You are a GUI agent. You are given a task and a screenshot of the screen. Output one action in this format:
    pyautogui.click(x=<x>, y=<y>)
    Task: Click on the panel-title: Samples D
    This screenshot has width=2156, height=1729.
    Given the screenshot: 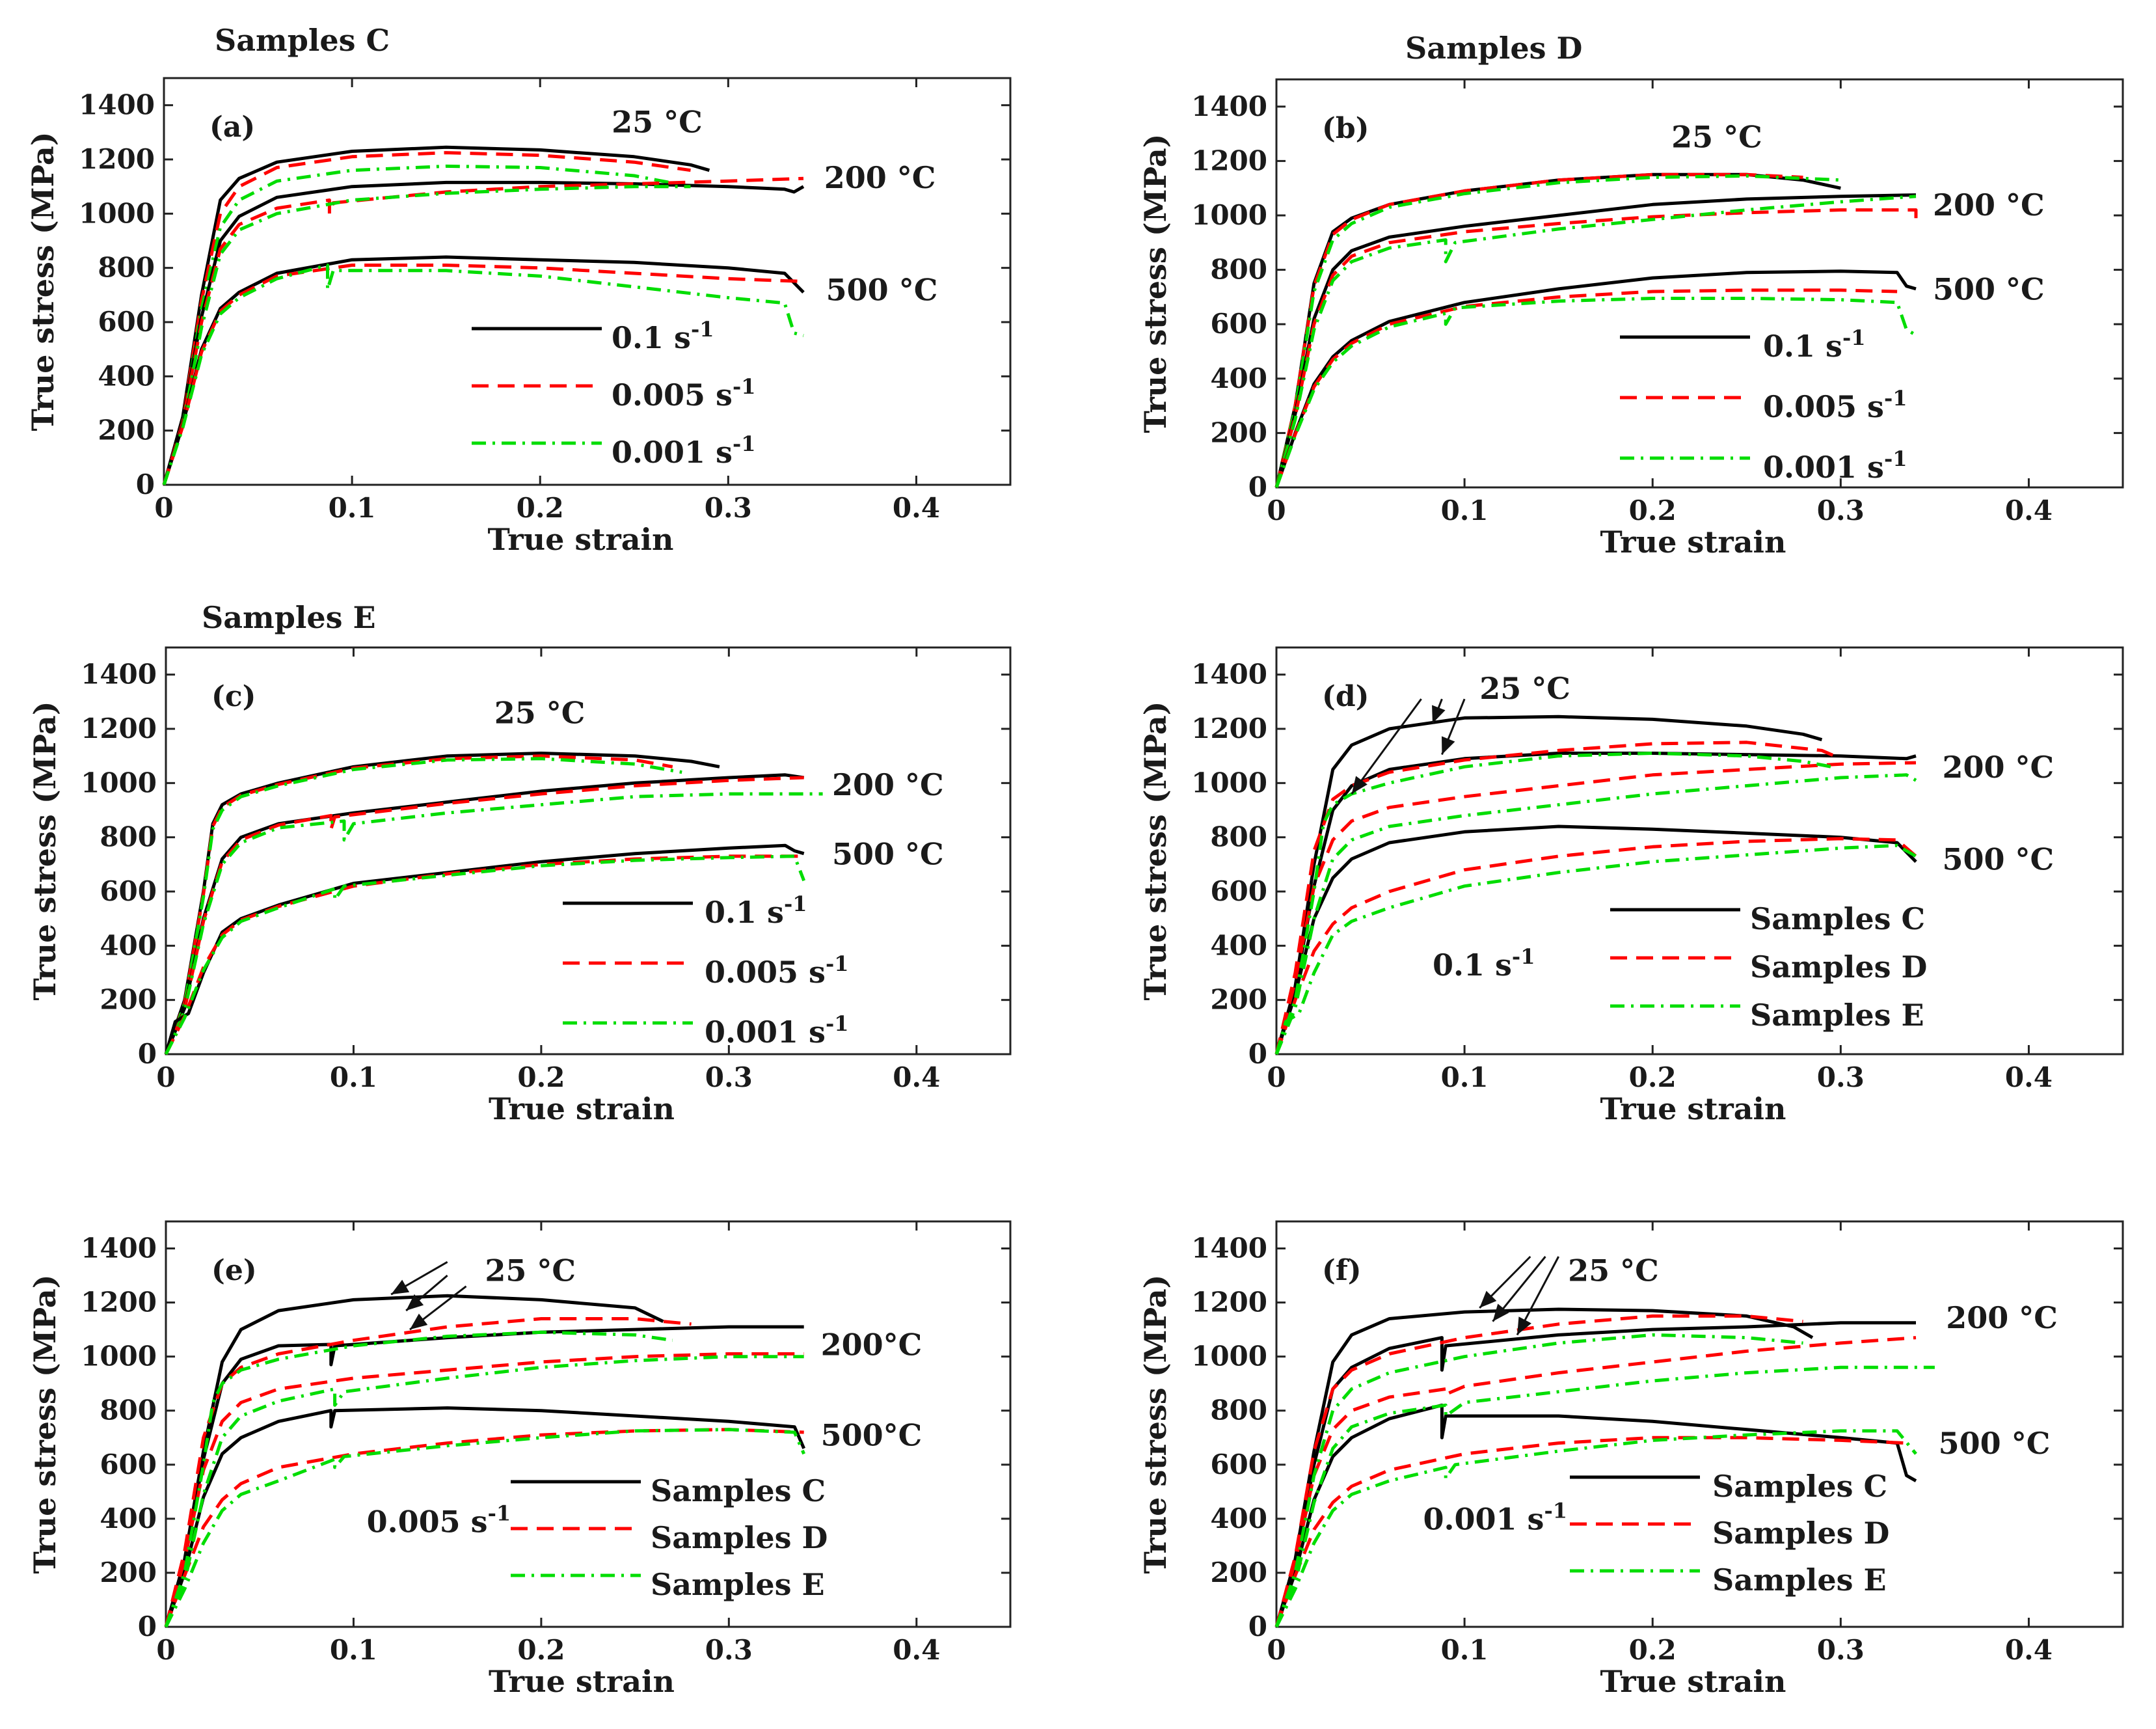 What is the action you would take?
    pyautogui.click(x=1493, y=48)
    